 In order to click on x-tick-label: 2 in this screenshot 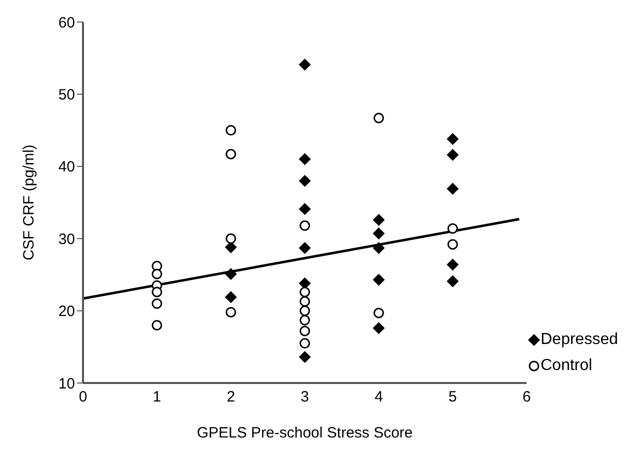, I will do `click(231, 397)`.